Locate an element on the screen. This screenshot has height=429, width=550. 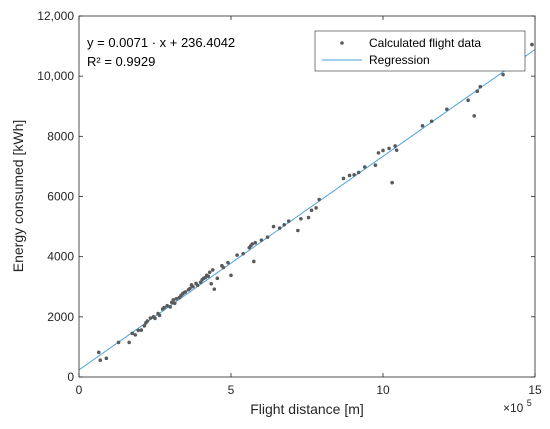
y-tick-label: 8000 is located at coordinates (60, 136).